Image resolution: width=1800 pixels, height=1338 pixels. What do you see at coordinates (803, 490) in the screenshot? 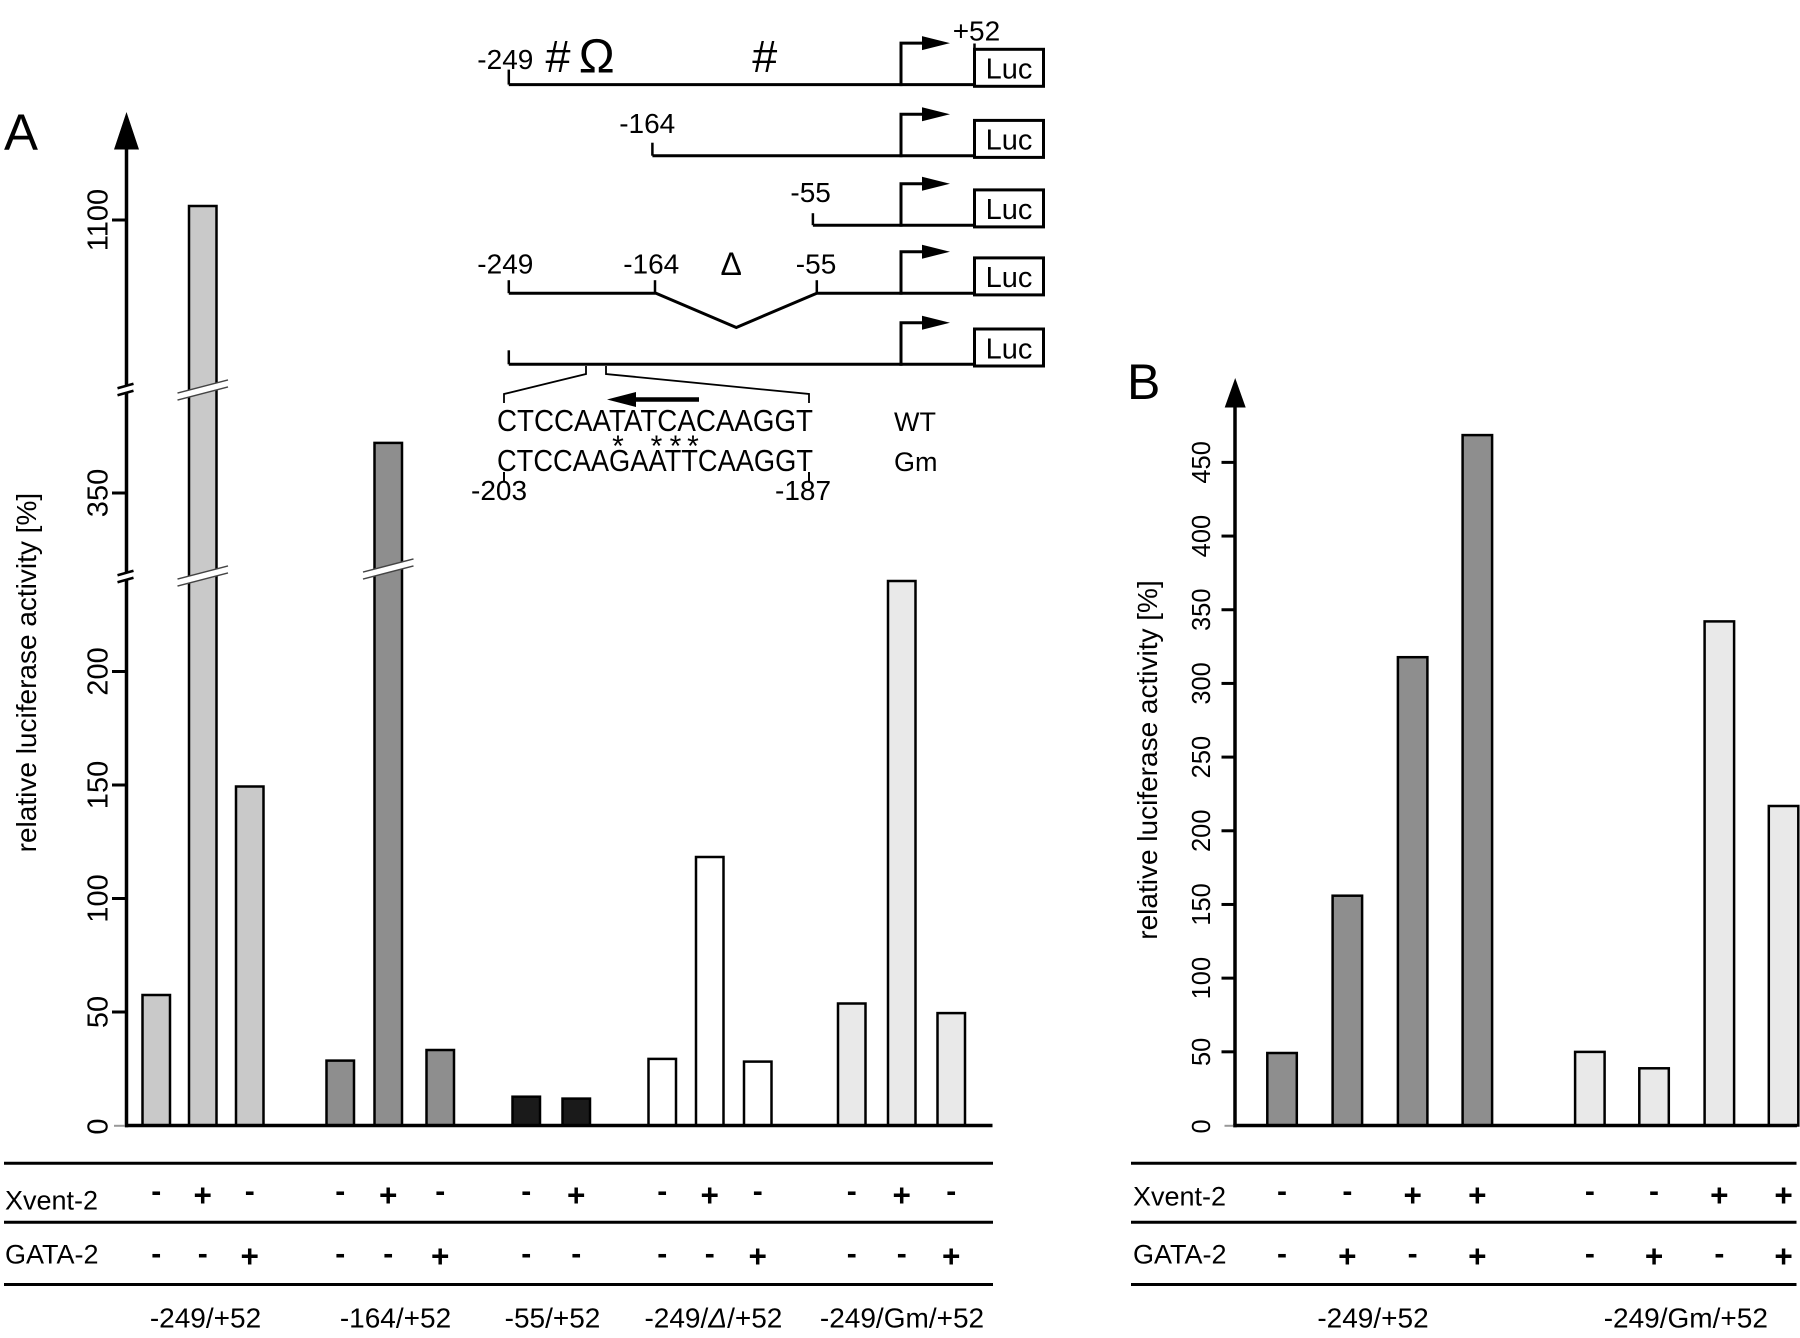
I see `svg-text: -187` at bounding box center [803, 490].